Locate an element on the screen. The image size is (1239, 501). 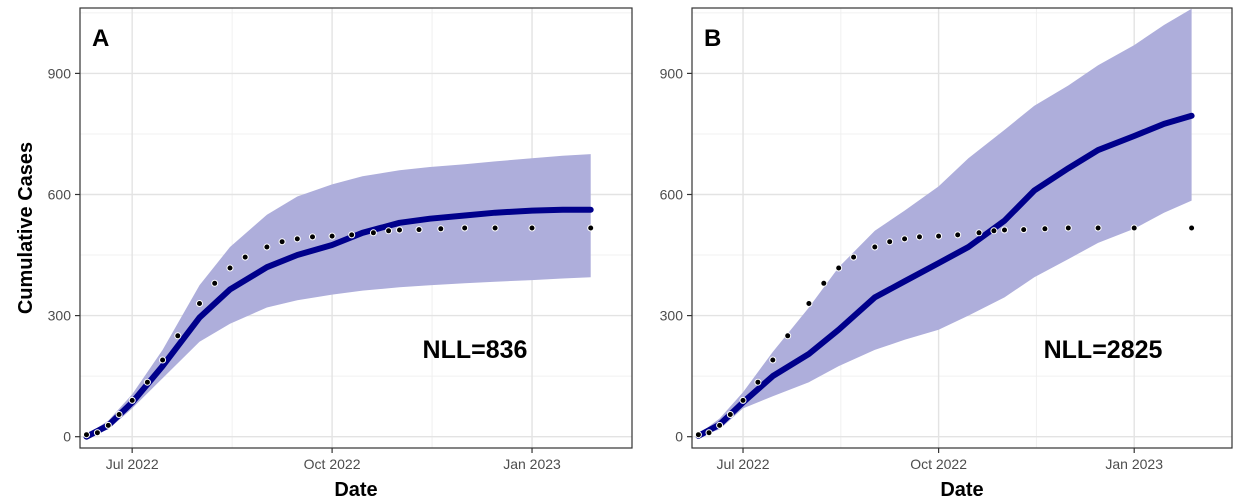
panel-label: B is located at coordinates (712, 38).